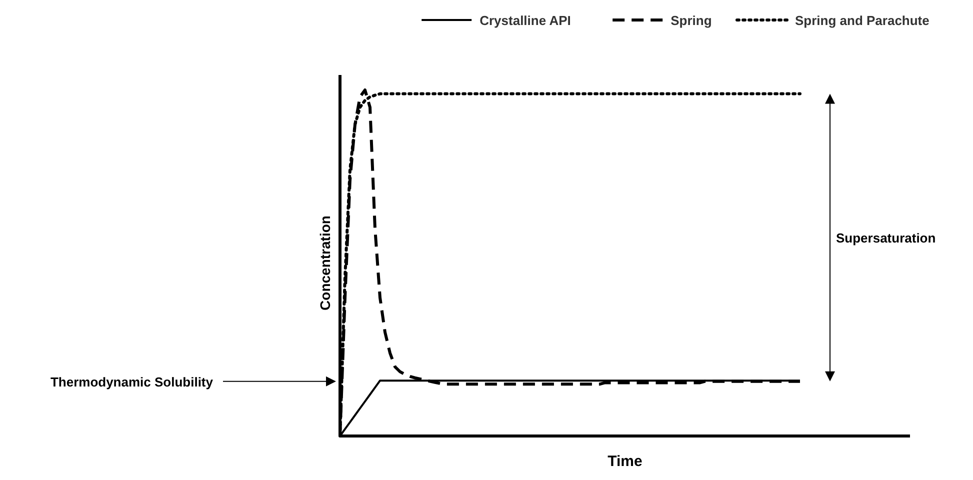 This screenshot has width=973, height=480. I want to click on y-axis-title: Concentration, so click(325, 263).